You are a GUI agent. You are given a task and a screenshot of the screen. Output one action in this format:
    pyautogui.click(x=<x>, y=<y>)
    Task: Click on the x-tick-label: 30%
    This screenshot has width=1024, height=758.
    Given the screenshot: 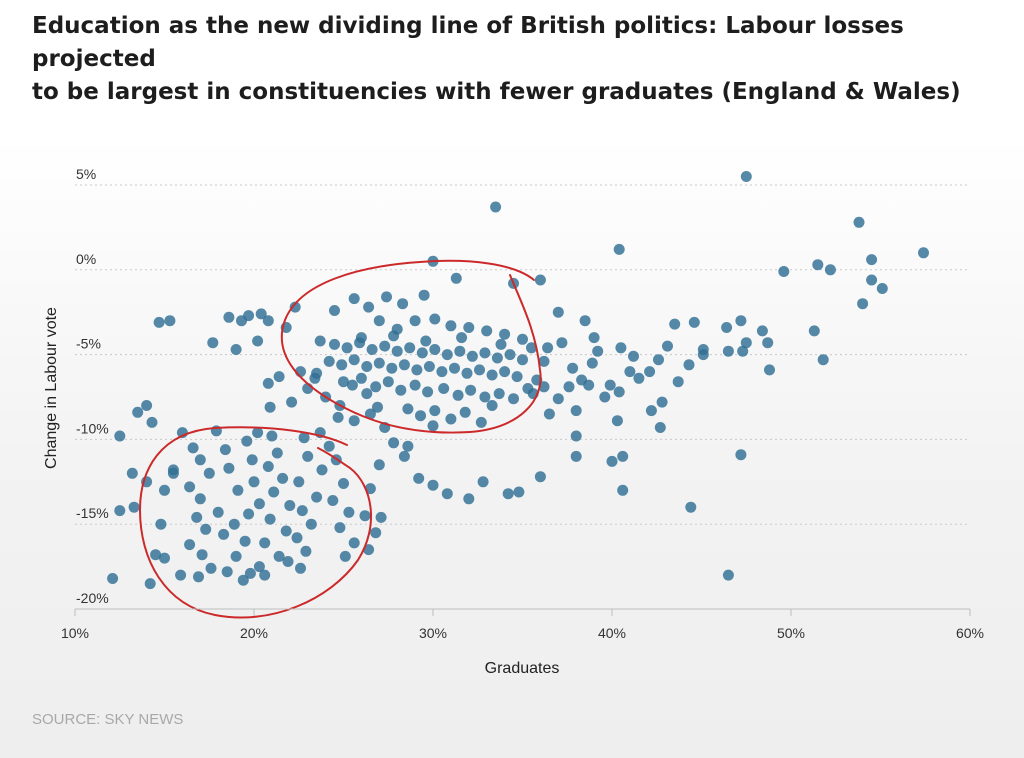 What is the action you would take?
    pyautogui.click(x=433, y=633)
    